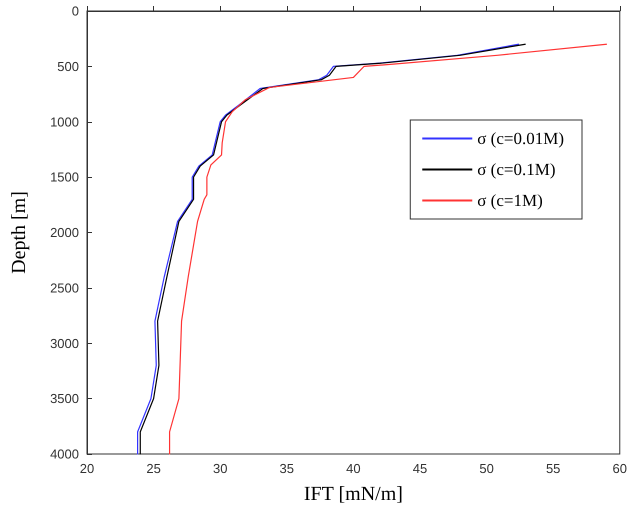  I want to click on x-tick-label: 30, so click(220, 468).